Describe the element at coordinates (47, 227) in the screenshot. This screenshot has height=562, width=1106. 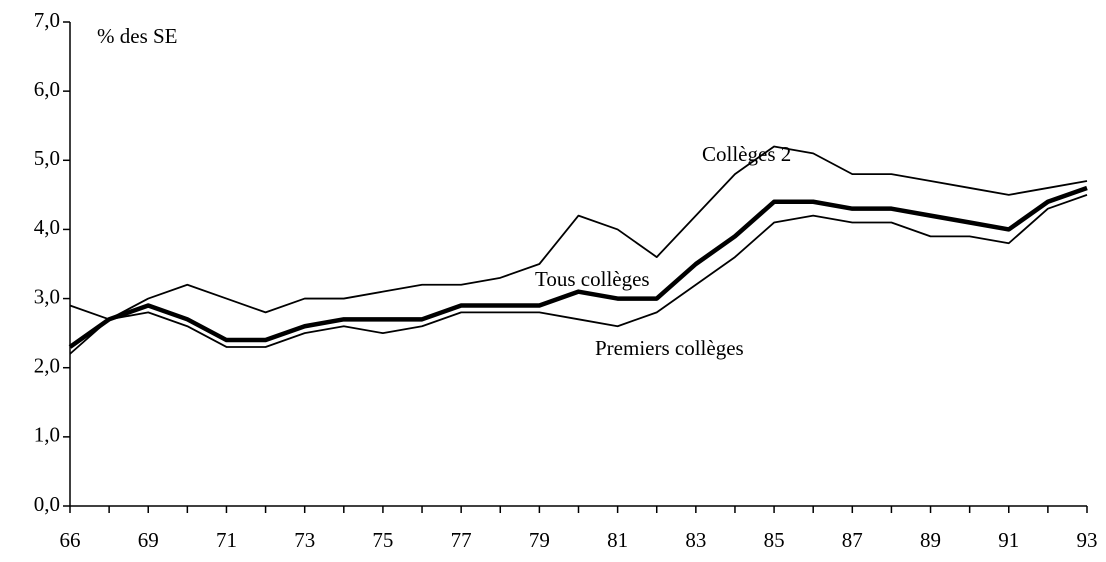
I see `y-tick-label: 4,0` at that location.